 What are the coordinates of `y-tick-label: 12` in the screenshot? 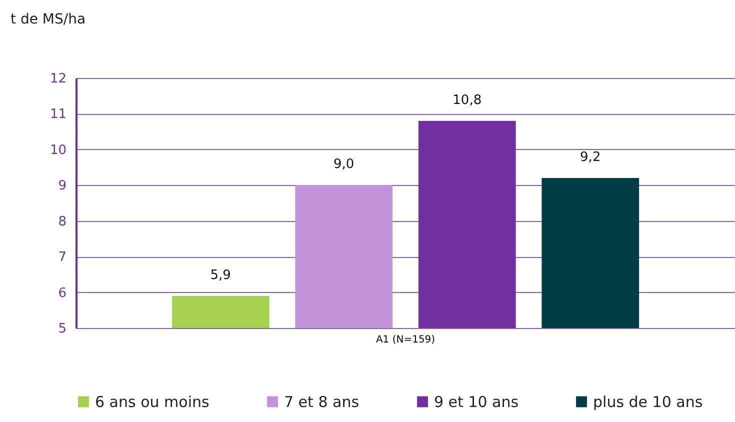 It's located at (58, 79).